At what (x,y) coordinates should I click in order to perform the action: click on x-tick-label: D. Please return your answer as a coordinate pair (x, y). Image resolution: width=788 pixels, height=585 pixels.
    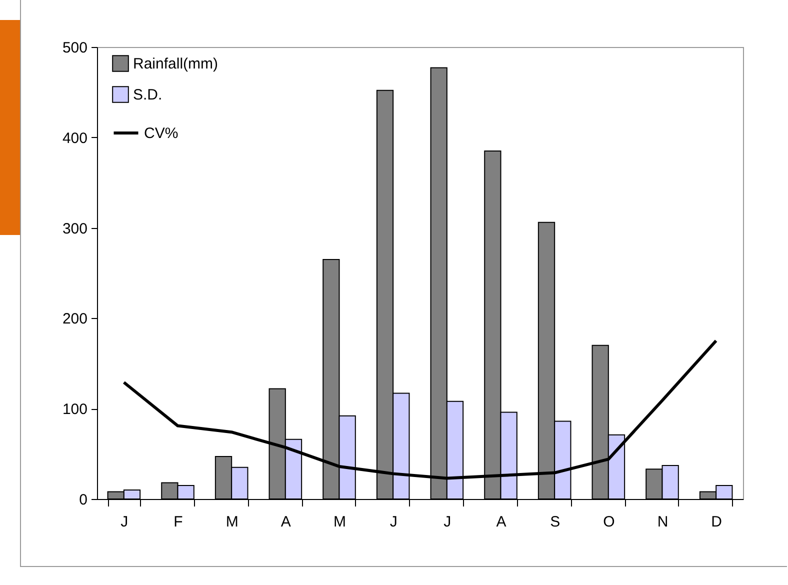
    Looking at the image, I should click on (716, 522).